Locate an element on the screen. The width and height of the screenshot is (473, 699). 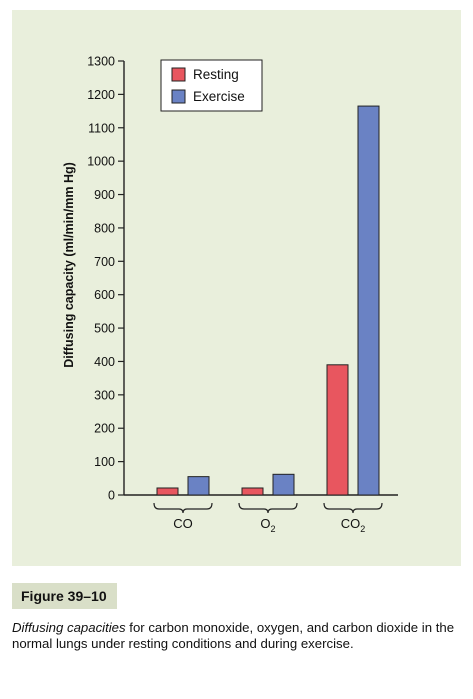
y-tick-label: 100 is located at coordinates (104, 462).